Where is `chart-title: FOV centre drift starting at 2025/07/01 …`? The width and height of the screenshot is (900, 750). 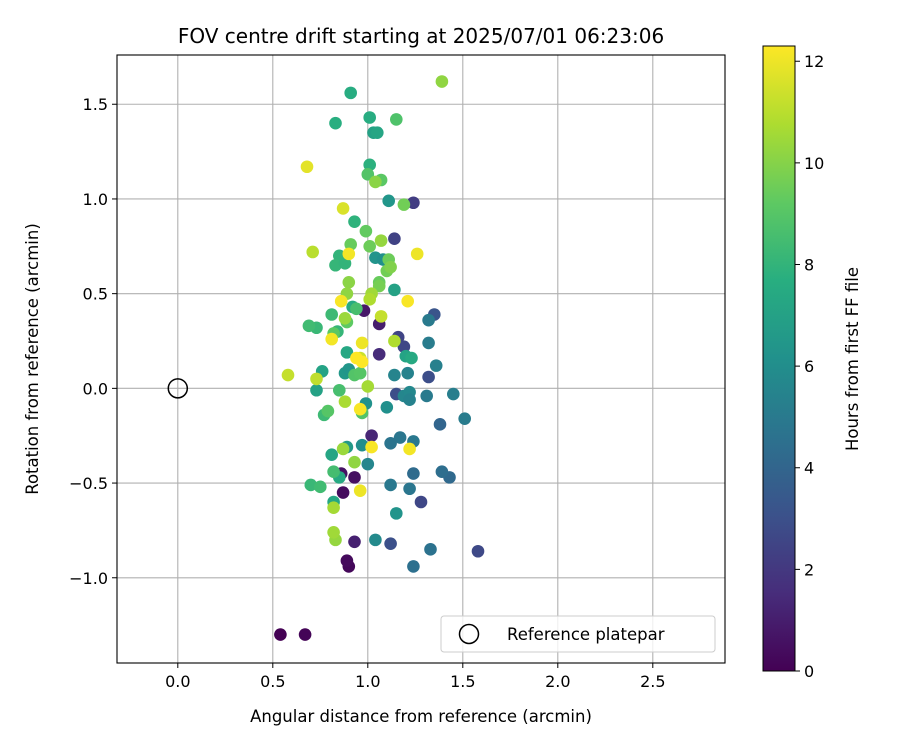 chart-title: FOV centre drift starting at 2025/07/01 … is located at coordinates (421, 36).